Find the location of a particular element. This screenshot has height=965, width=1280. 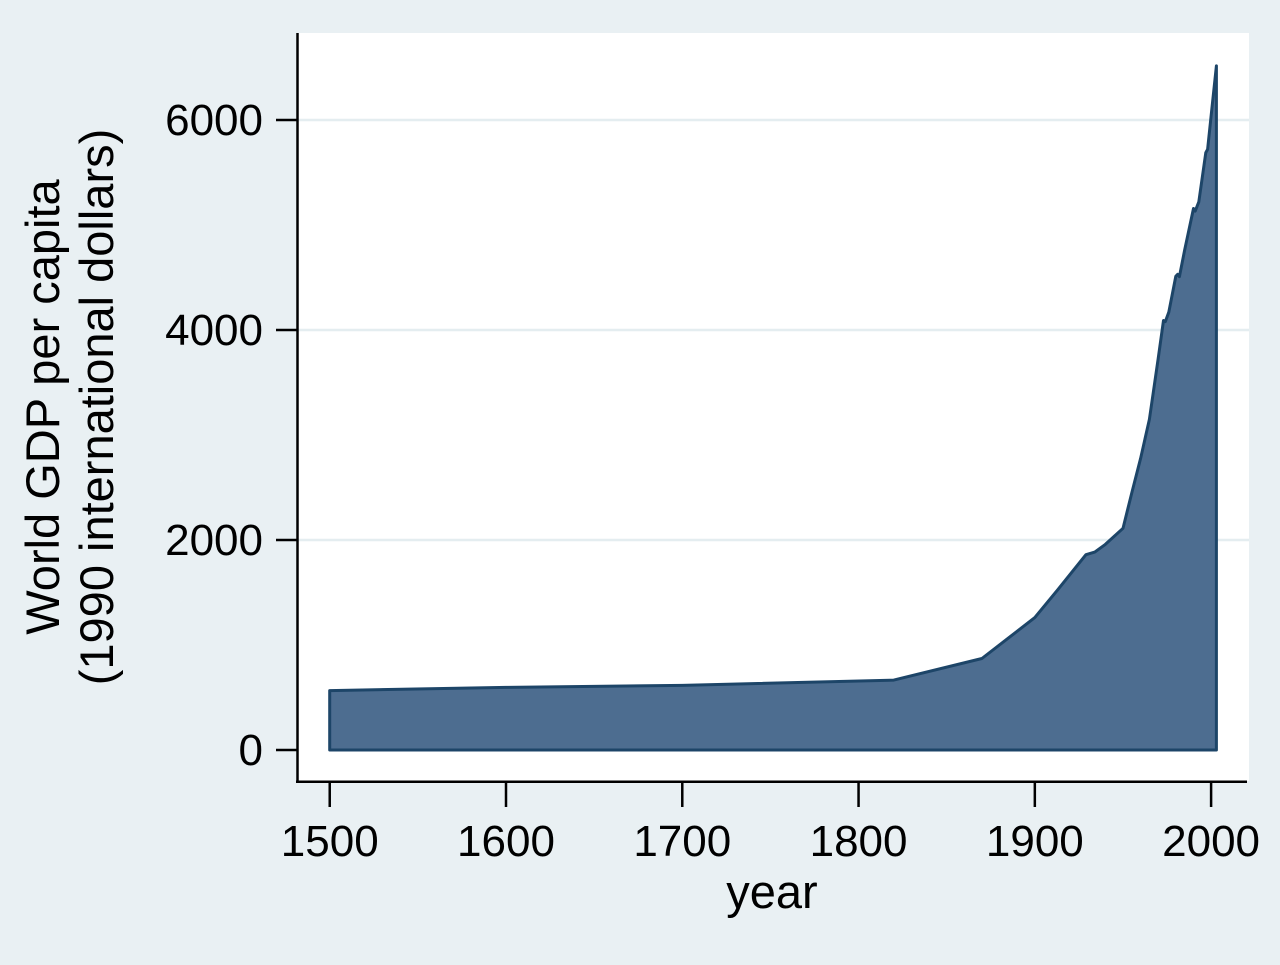

y-tick-label: 0 is located at coordinates (251, 750).